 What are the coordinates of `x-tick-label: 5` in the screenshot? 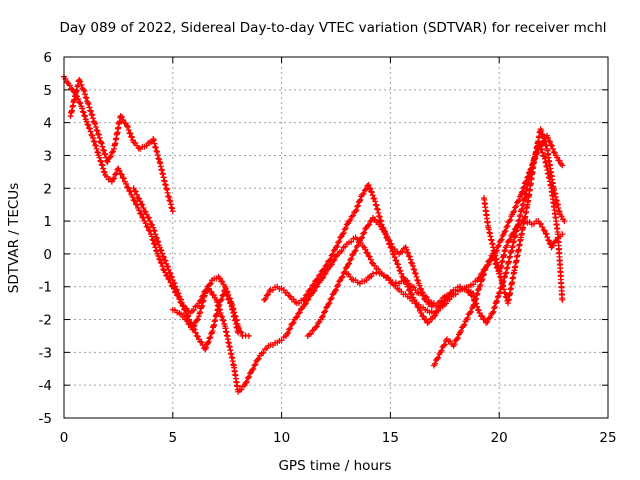 It's located at (173, 438).